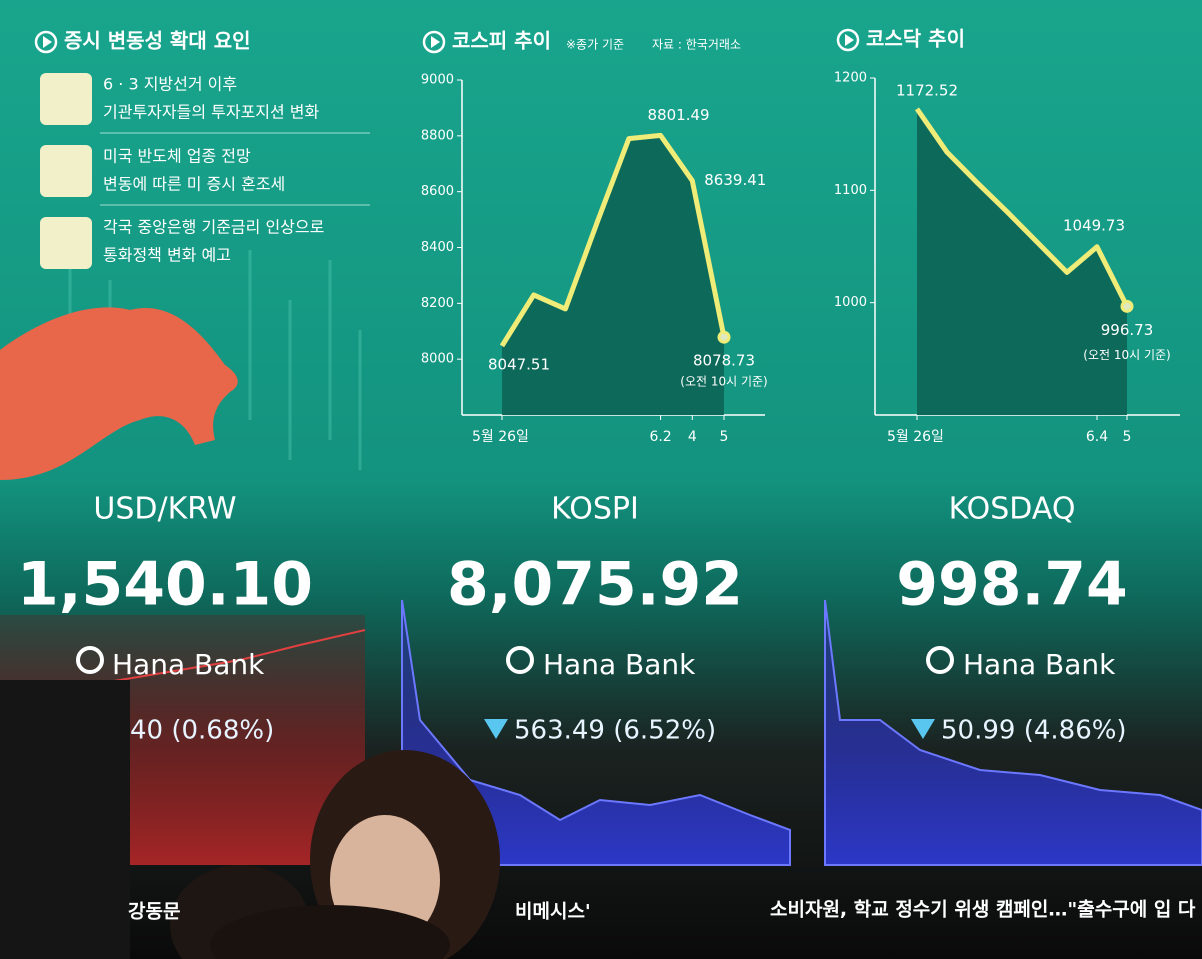  I want to click on board-name: KOSPI, so click(595, 509).